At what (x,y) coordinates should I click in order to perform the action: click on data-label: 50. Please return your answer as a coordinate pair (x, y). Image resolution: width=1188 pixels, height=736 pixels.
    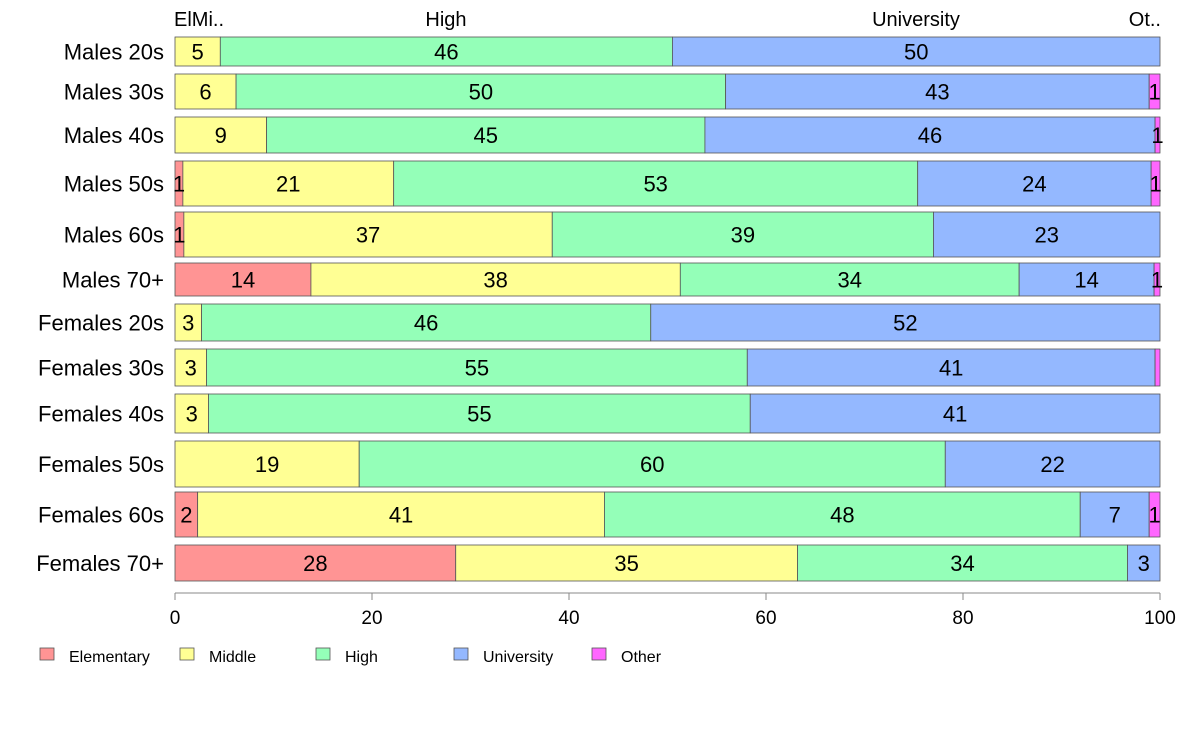
    Looking at the image, I should click on (481, 92).